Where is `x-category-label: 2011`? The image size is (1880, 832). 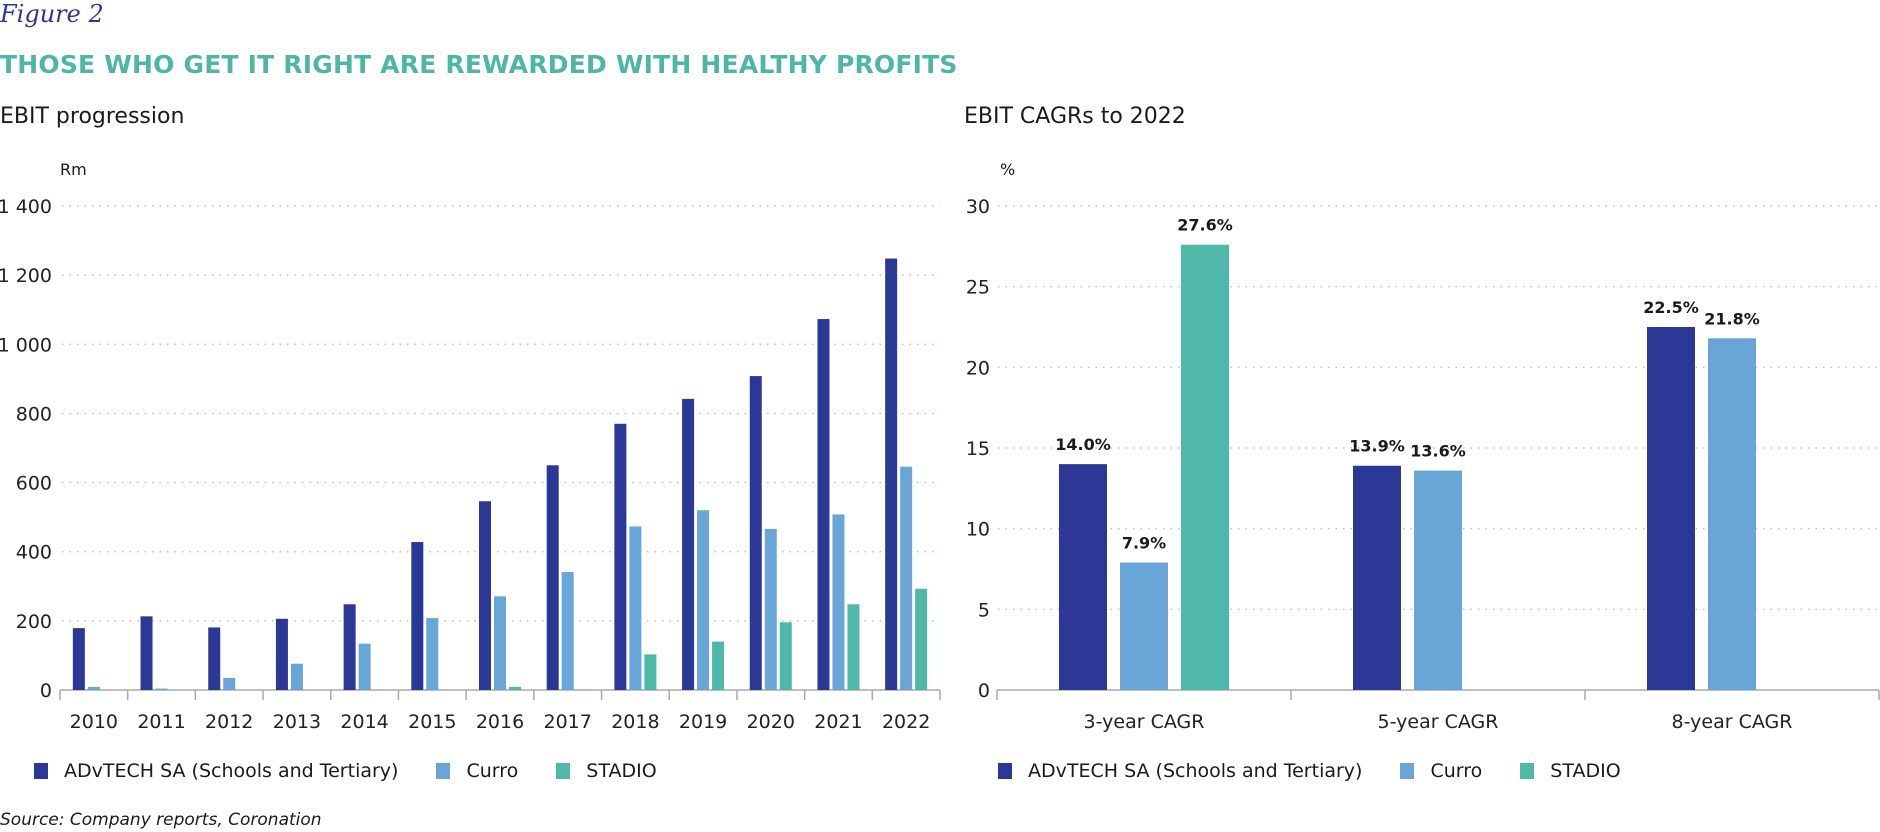 x-category-label: 2011 is located at coordinates (161, 722).